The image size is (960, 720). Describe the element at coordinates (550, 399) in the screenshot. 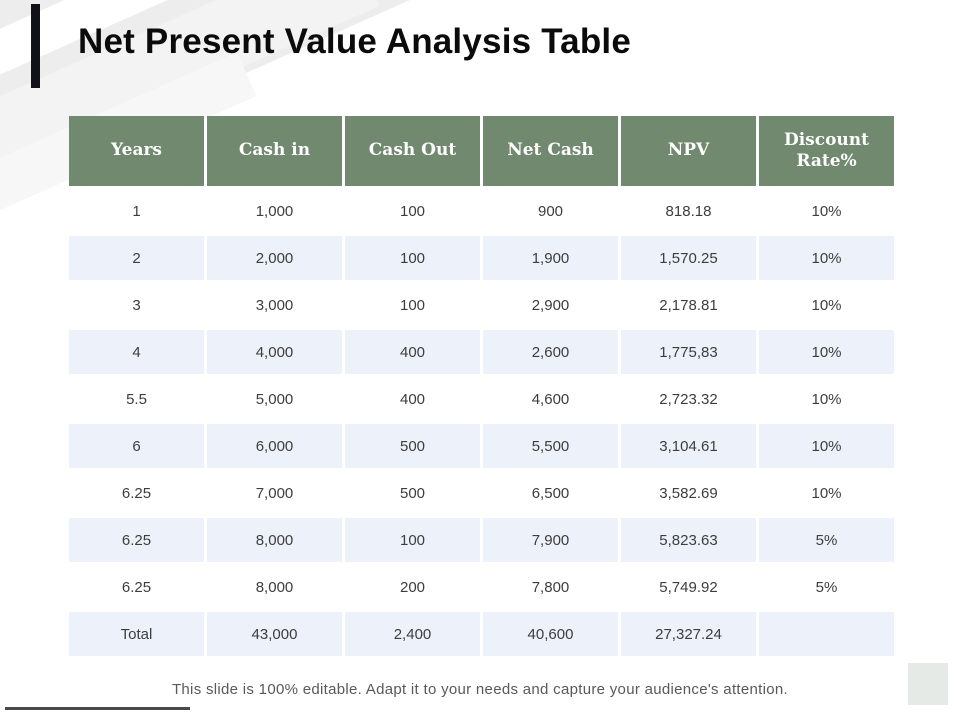

I see `table-cell: 4,600` at that location.